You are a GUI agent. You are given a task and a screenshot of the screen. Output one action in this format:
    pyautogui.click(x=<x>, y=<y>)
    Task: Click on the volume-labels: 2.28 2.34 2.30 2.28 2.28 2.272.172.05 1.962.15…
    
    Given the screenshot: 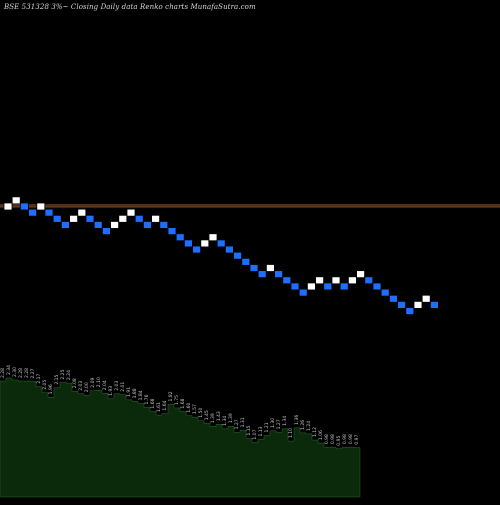 What is the action you would take?
    pyautogui.click(x=180, y=405)
    